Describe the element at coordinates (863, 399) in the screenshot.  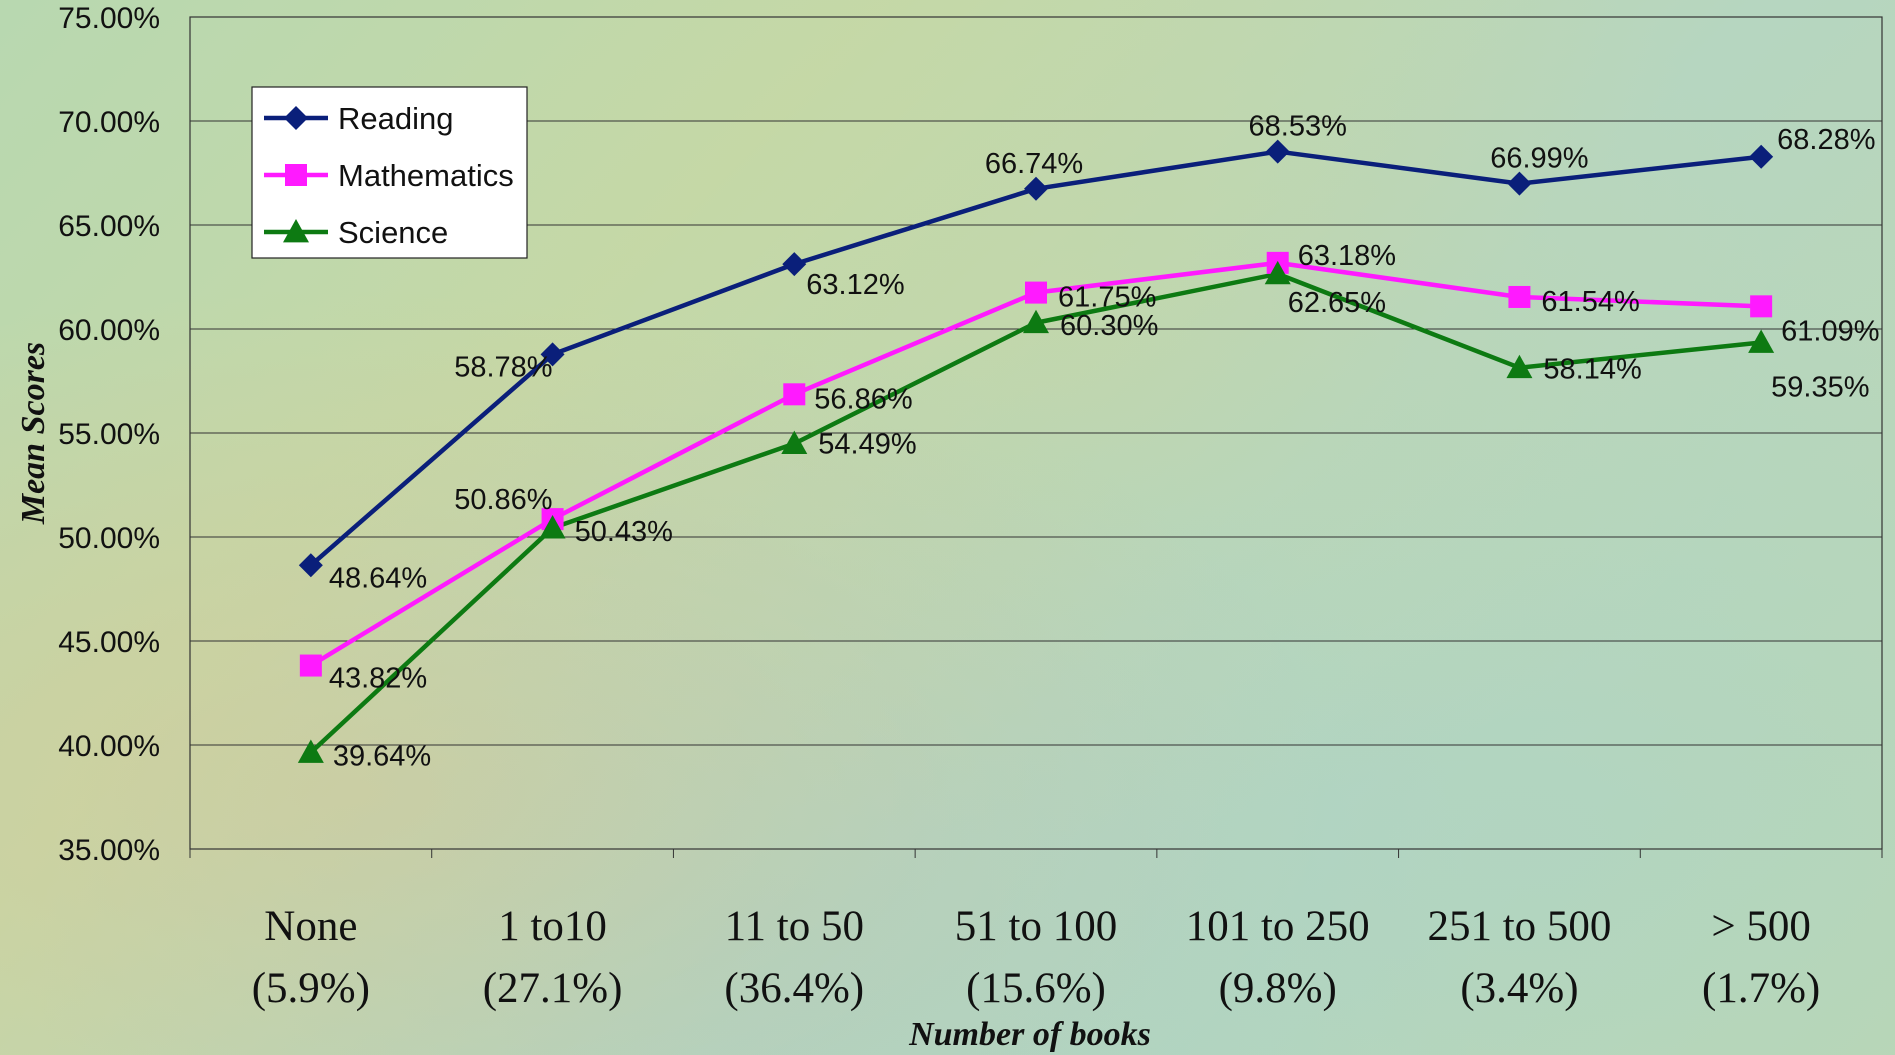
I see `data-label-mathematics: 56.86%` at that location.